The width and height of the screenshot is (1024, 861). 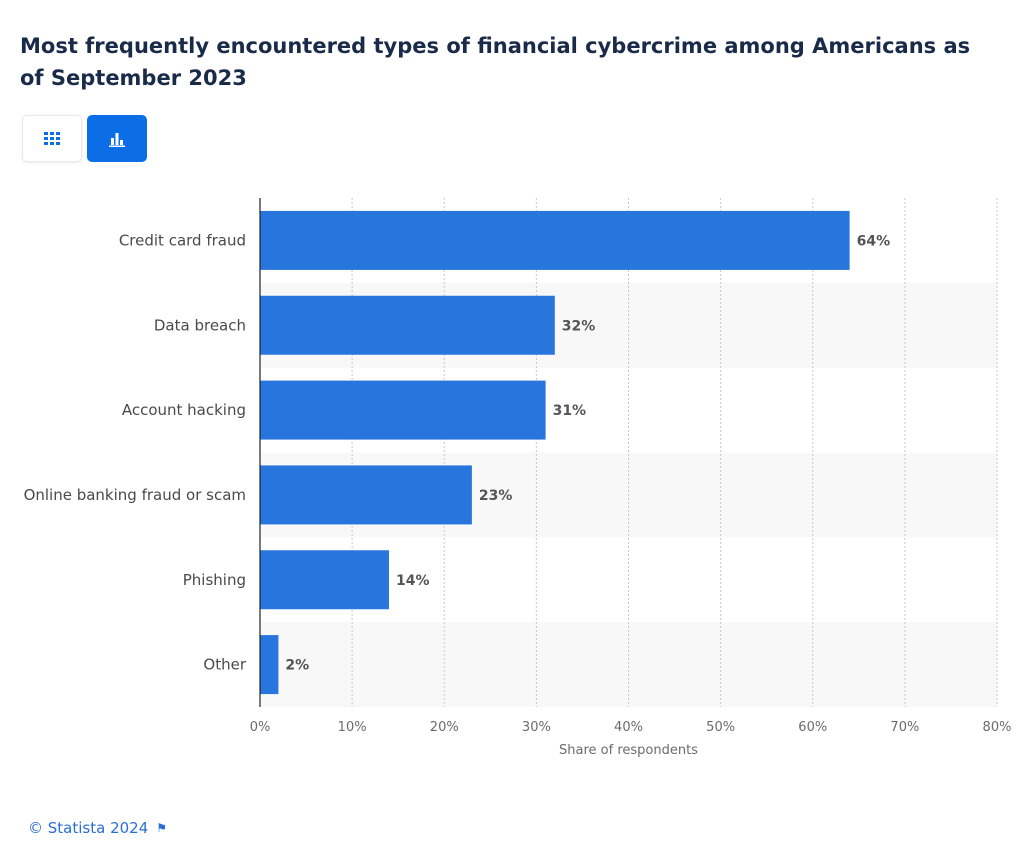 I want to click on data-label: 32%, so click(x=579, y=326).